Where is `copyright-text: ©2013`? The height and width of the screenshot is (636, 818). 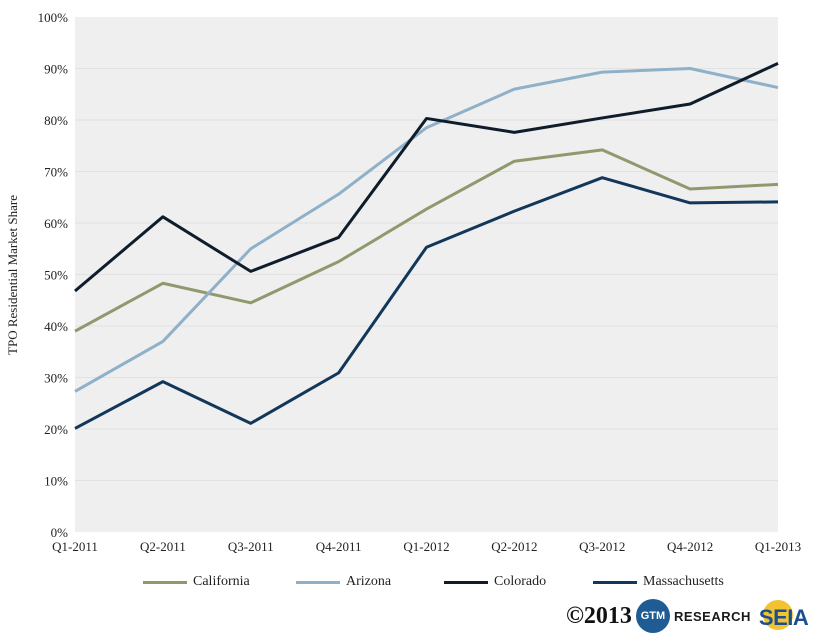 copyright-text: ©2013 is located at coordinates (599, 615).